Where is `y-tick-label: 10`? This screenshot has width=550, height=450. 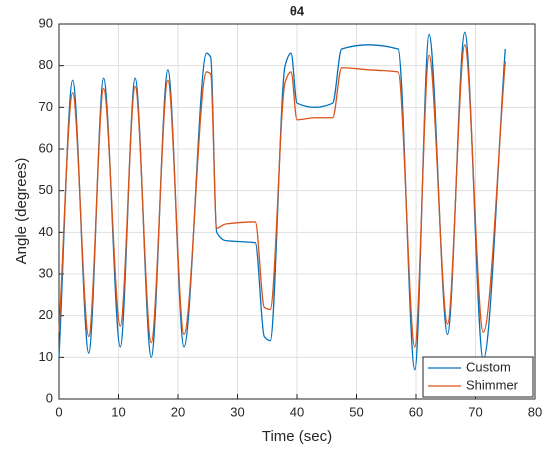
y-tick-label: 10 is located at coordinates (46, 356).